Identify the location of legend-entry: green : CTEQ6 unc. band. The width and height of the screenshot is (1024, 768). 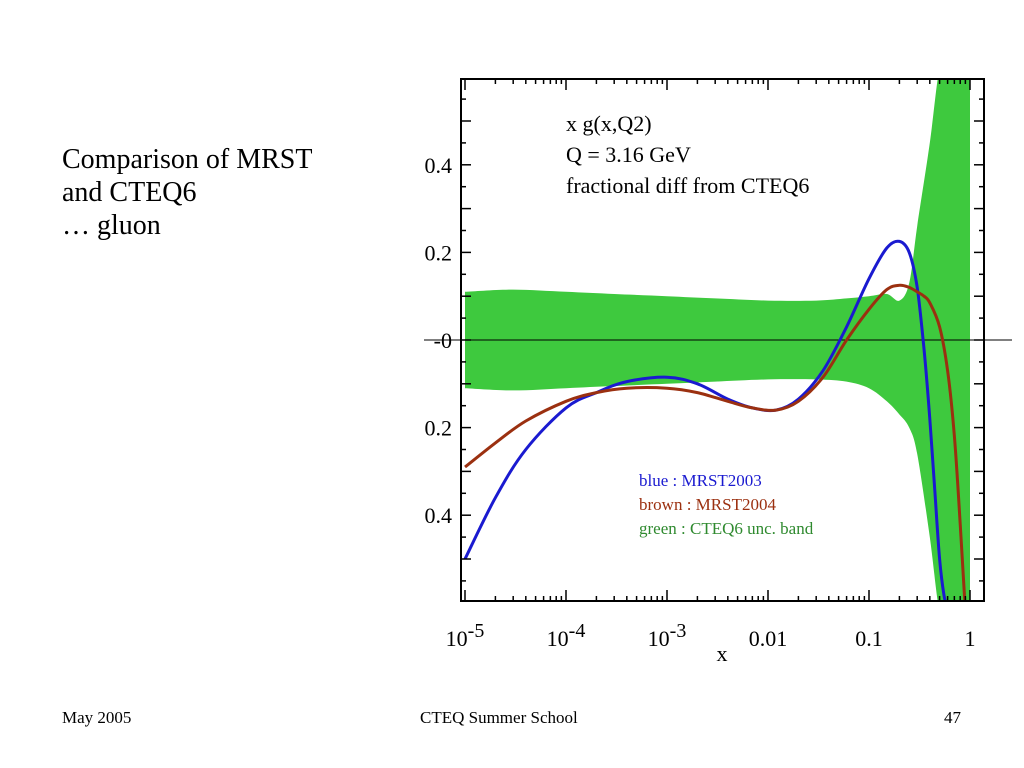
(726, 528).